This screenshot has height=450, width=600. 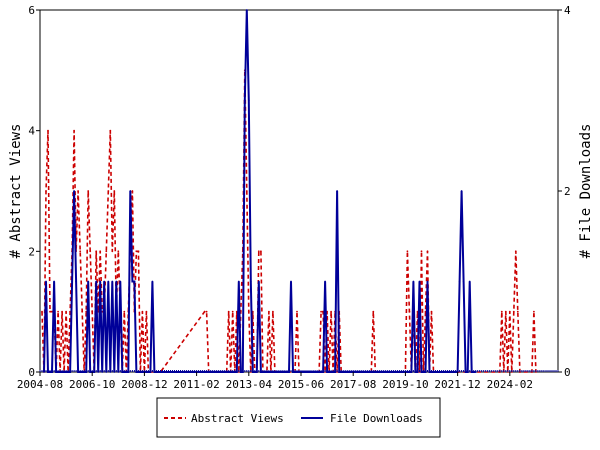 I want to click on y-left-tick-label: 4, so click(x=31, y=131).